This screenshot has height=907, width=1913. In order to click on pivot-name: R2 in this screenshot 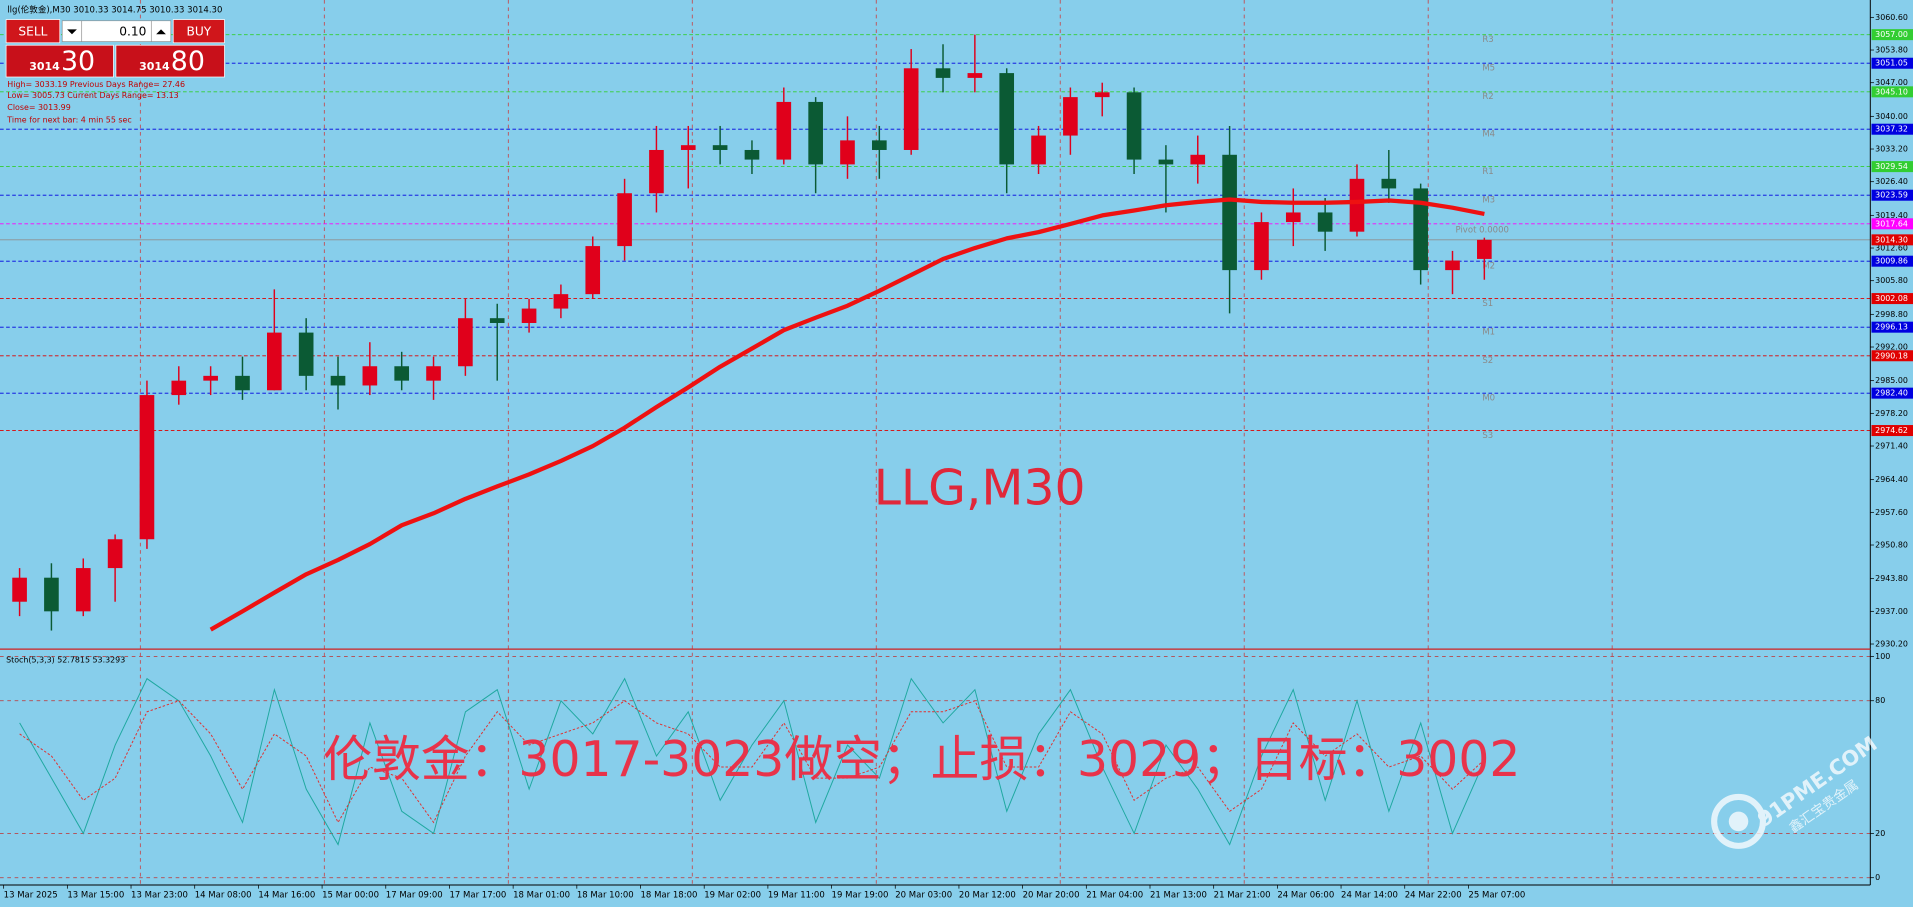, I will do `click(1487, 97)`.